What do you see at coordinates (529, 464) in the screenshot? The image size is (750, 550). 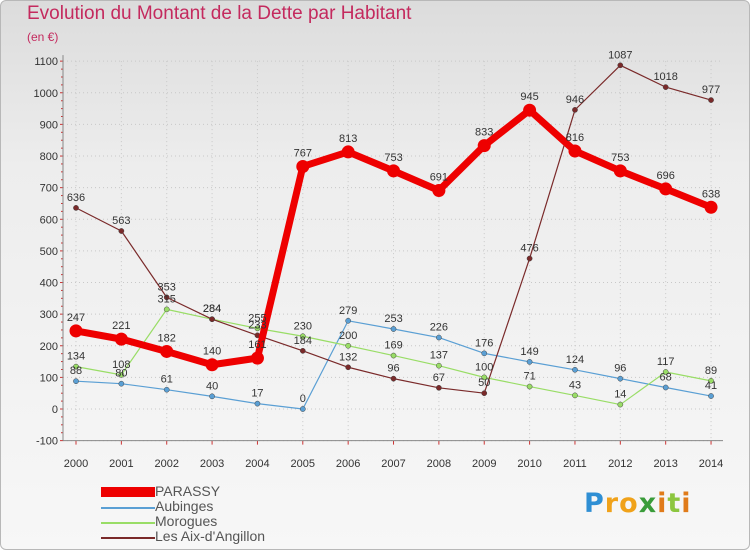 I see `x-tick-label: 2010` at bounding box center [529, 464].